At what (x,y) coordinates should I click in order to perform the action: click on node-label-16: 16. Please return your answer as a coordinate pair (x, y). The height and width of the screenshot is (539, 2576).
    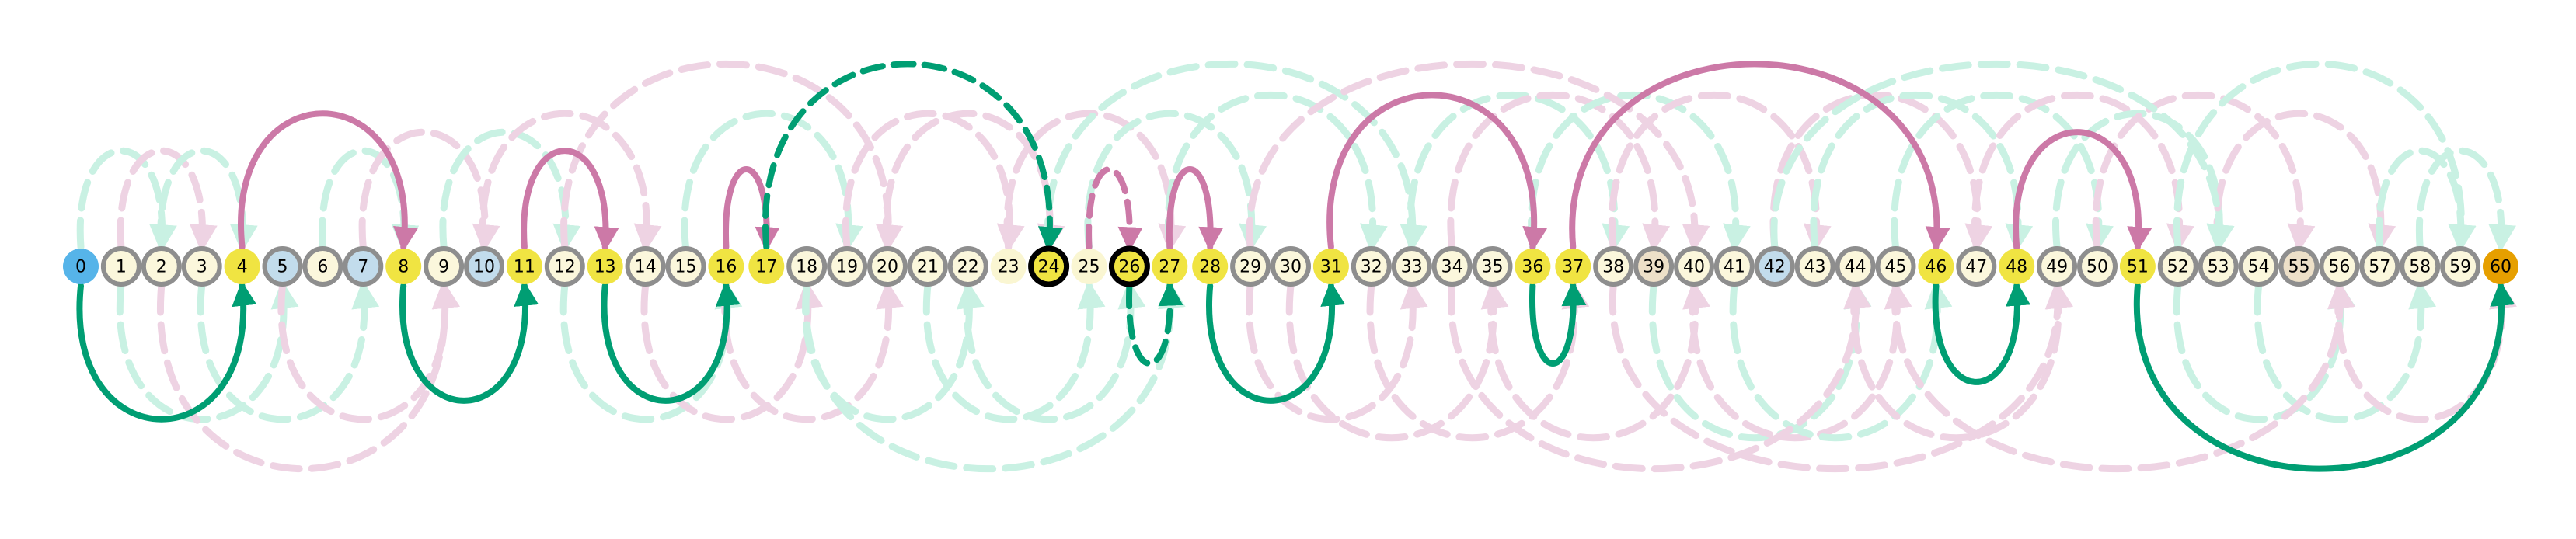
    Looking at the image, I should click on (726, 267).